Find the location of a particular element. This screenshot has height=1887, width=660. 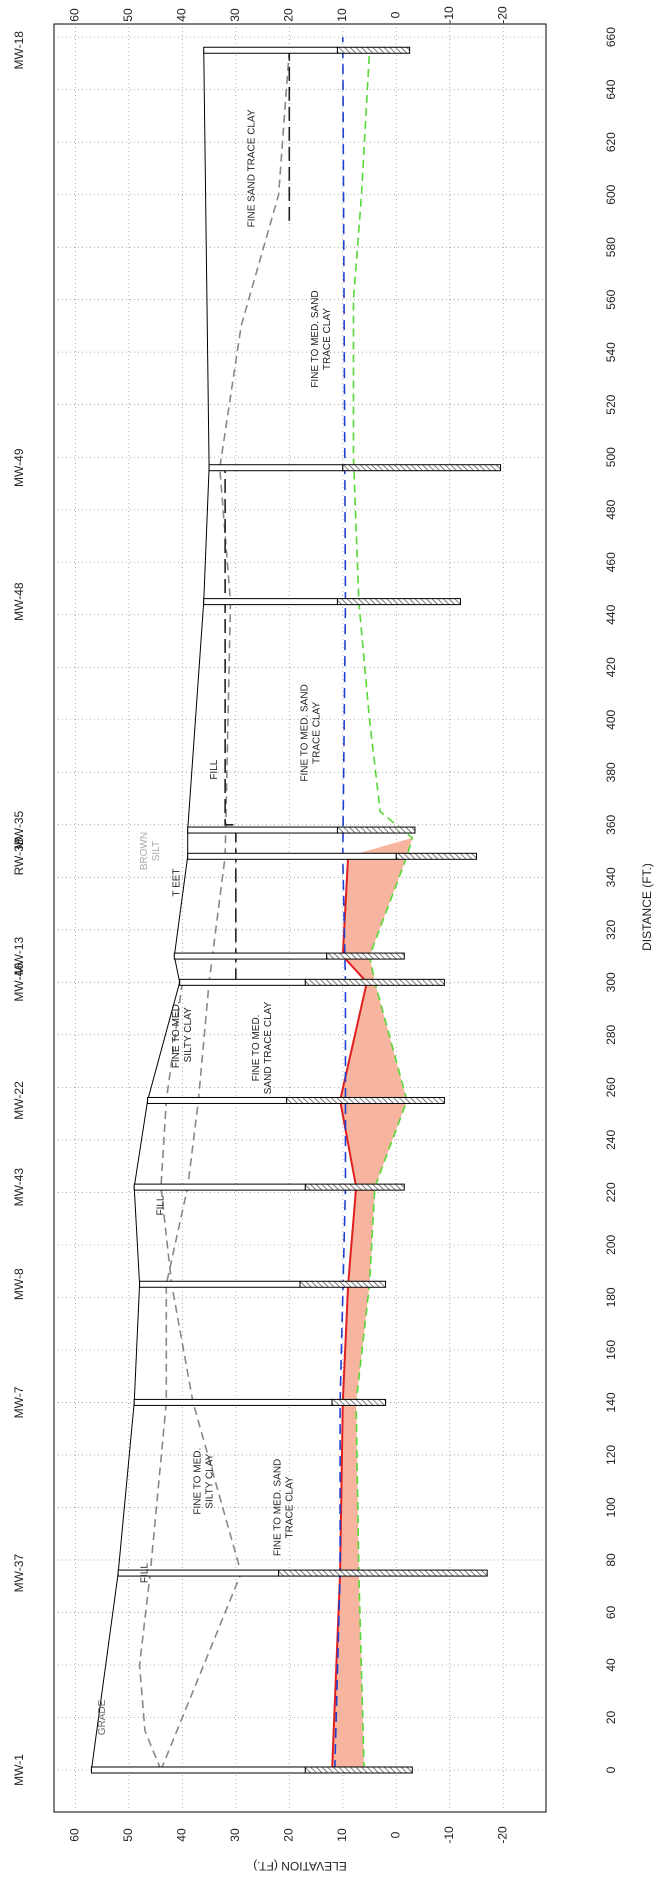

well-label: MW-18 is located at coordinates (19, 50).